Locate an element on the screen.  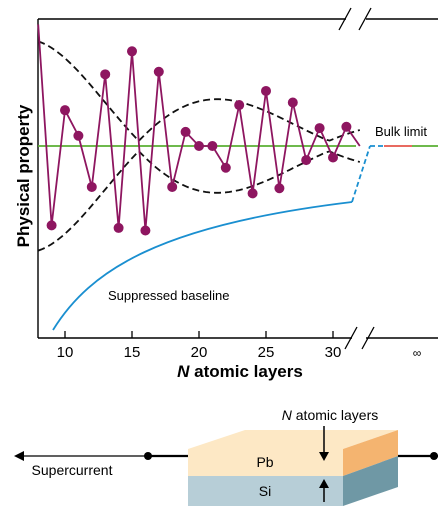
thickness-arrow-up-head is located at coordinates (324, 483).